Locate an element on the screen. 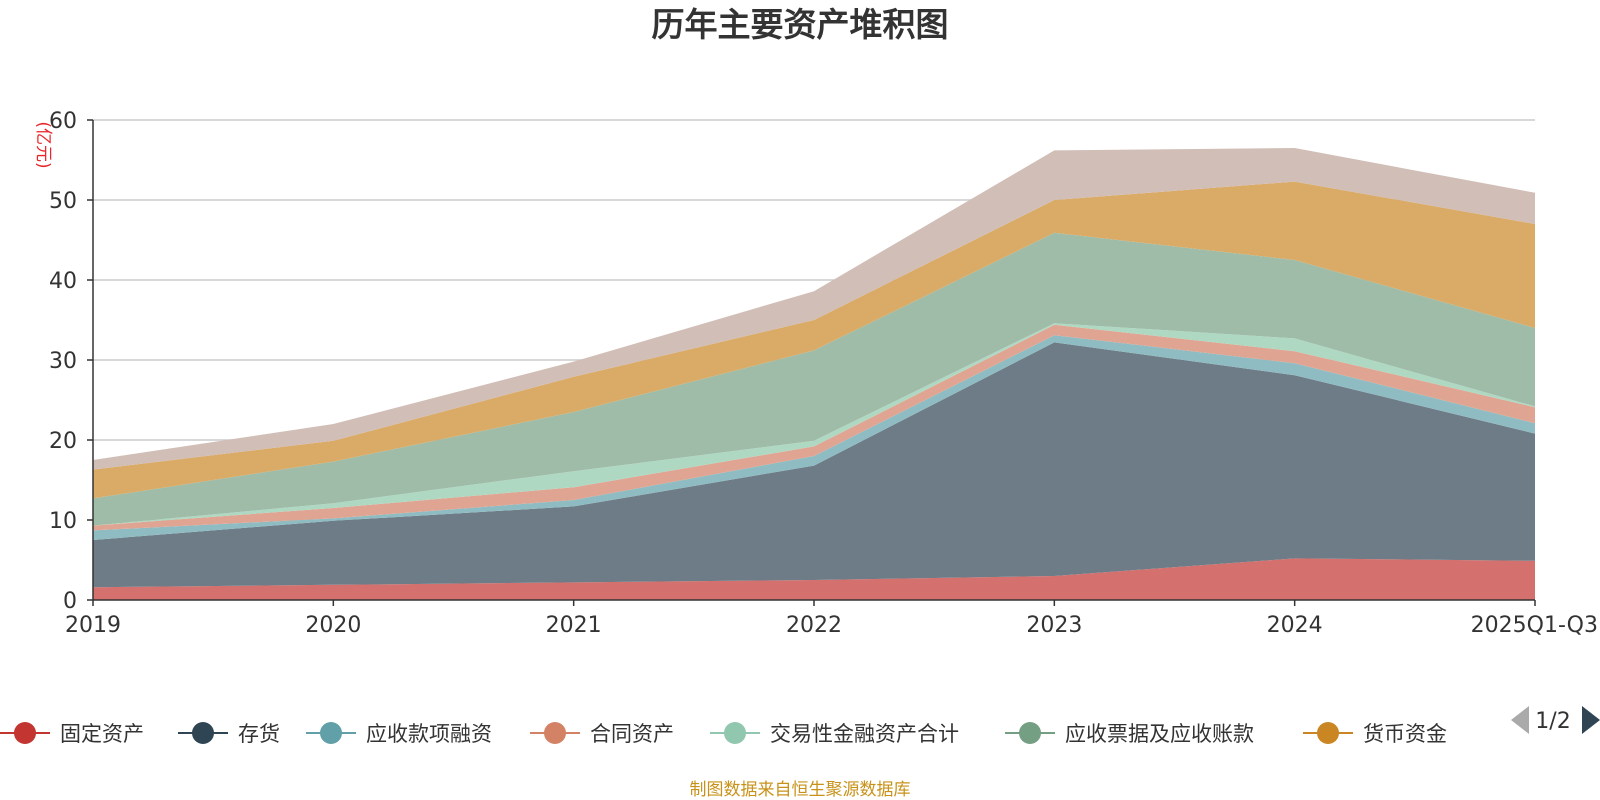 Image resolution: width=1600 pixels, height=800 pixels. legend-label: 存货 is located at coordinates (259, 734).